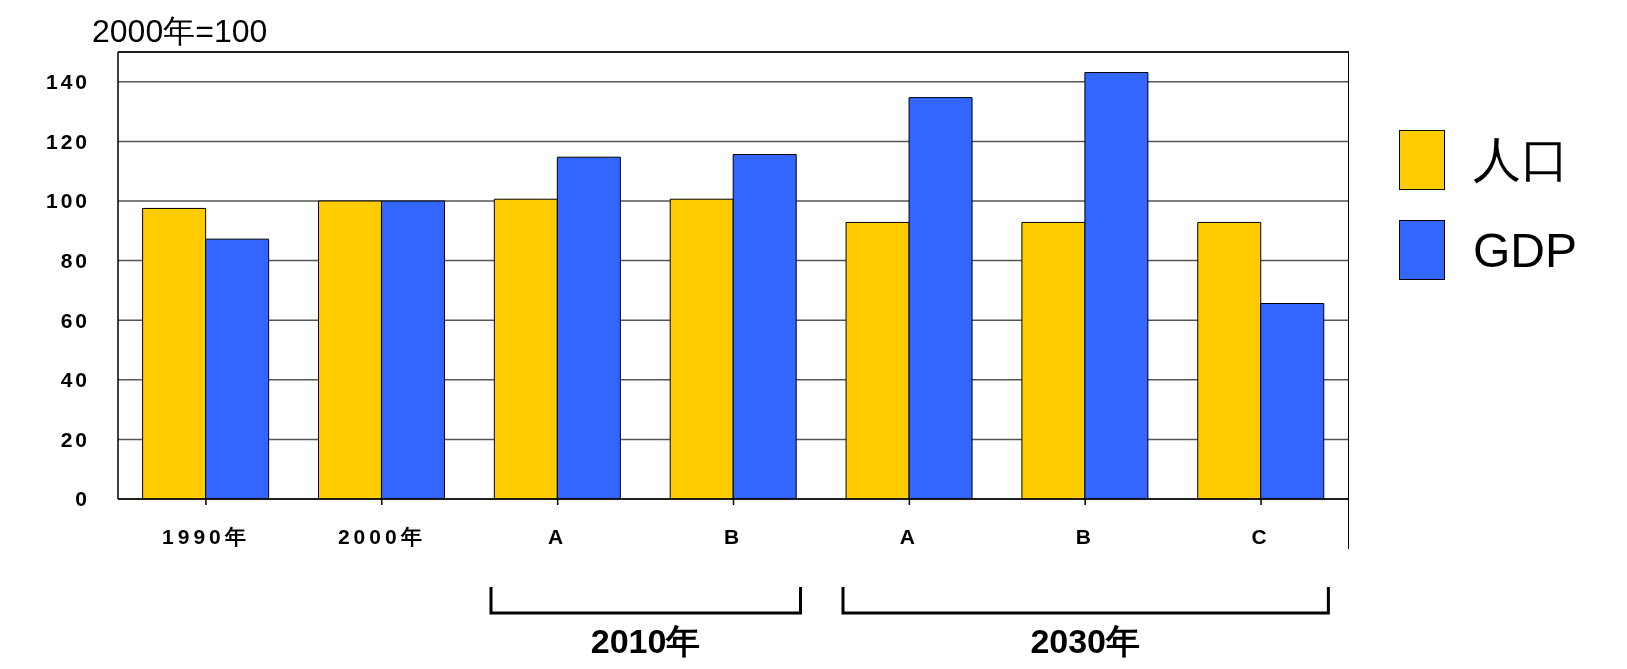 The width and height of the screenshot is (1627, 669). Describe the element at coordinates (1085, 641) in the screenshot. I see `text: 2030年` at that location.